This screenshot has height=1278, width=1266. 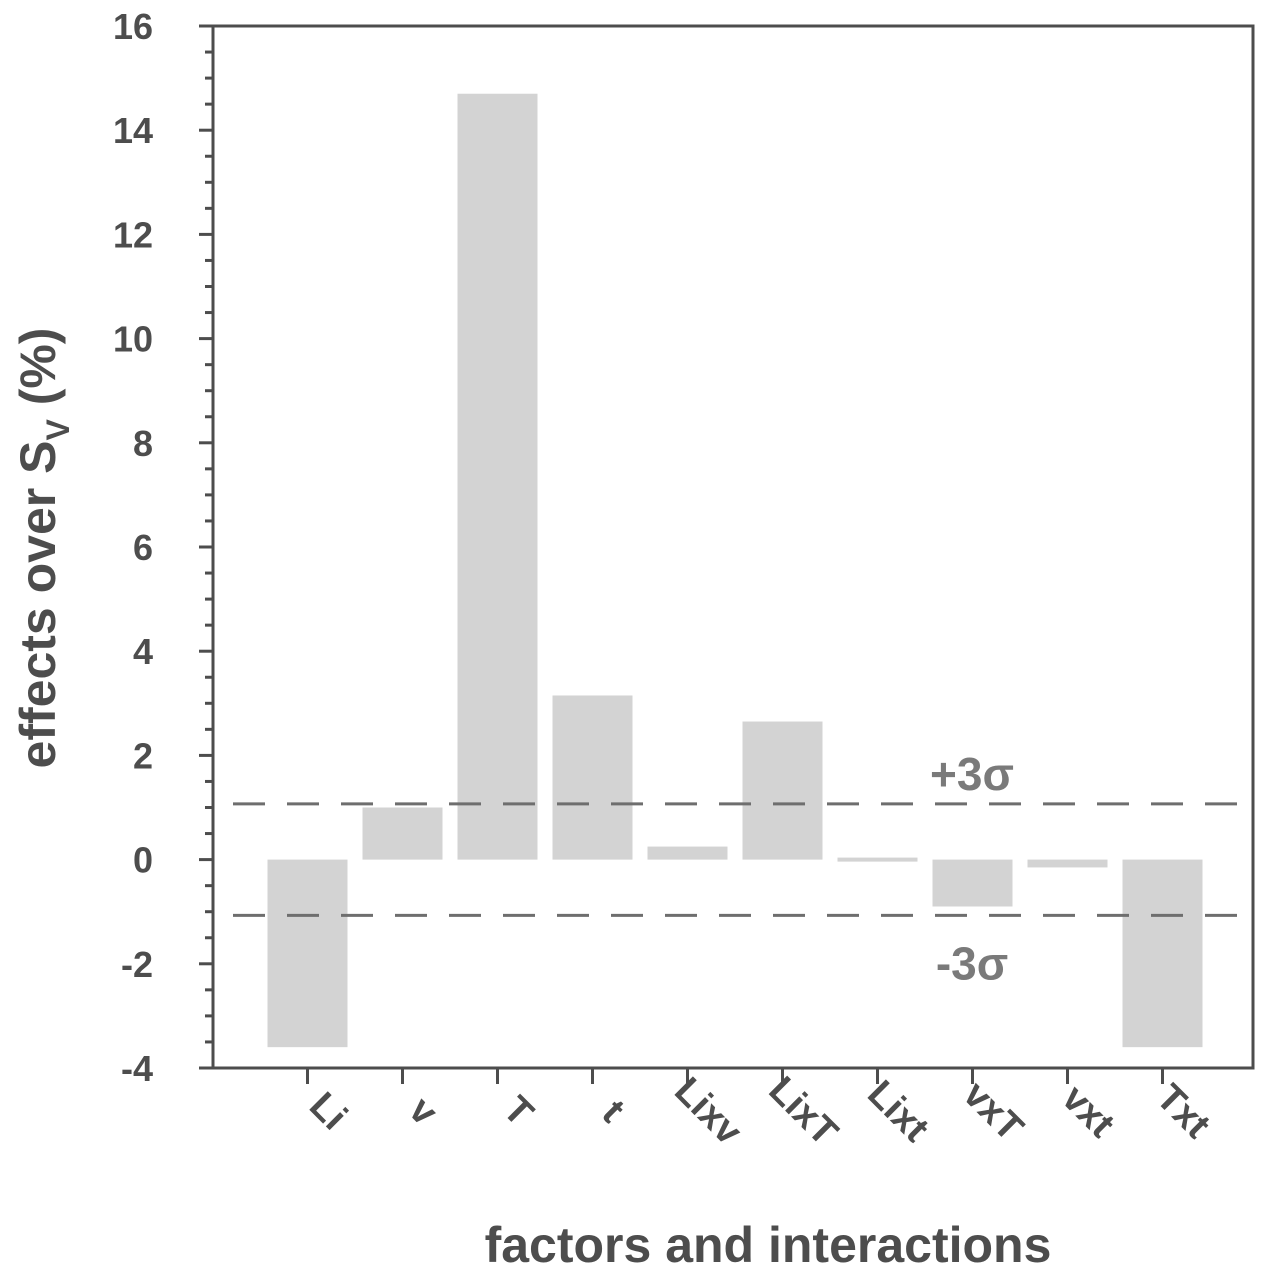 I want to click on bar-lixv, so click(x=687, y=853).